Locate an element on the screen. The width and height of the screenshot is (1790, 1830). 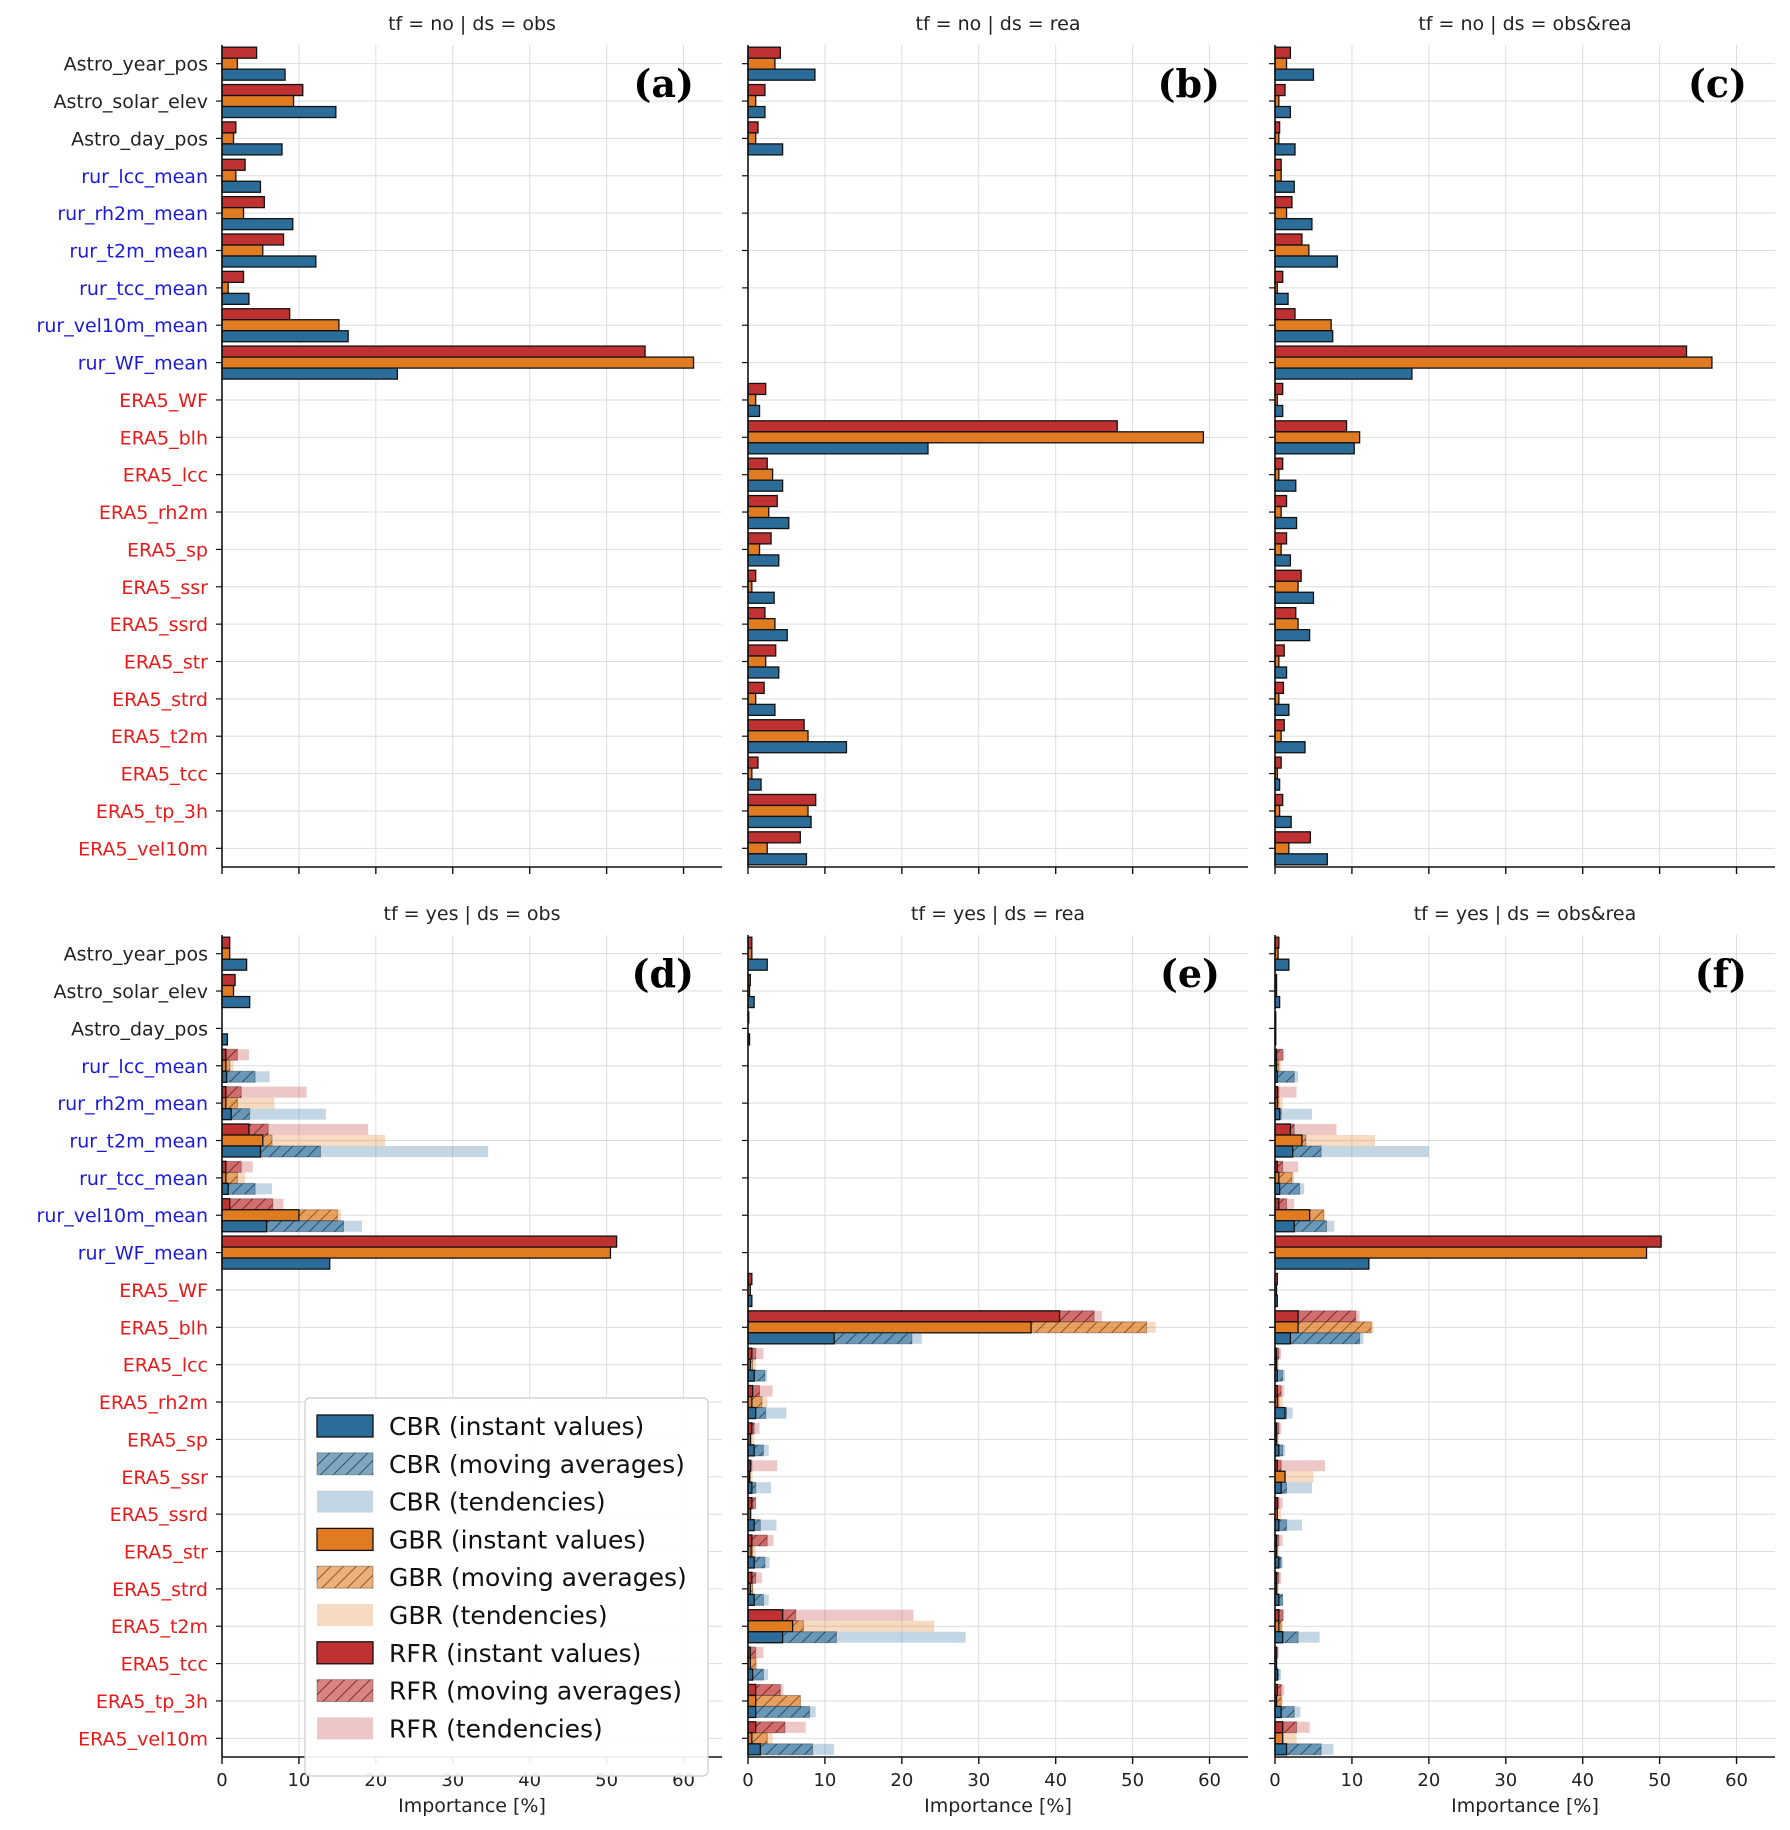
y-tick-label: rur_rh2m_mean is located at coordinates (132, 1104).